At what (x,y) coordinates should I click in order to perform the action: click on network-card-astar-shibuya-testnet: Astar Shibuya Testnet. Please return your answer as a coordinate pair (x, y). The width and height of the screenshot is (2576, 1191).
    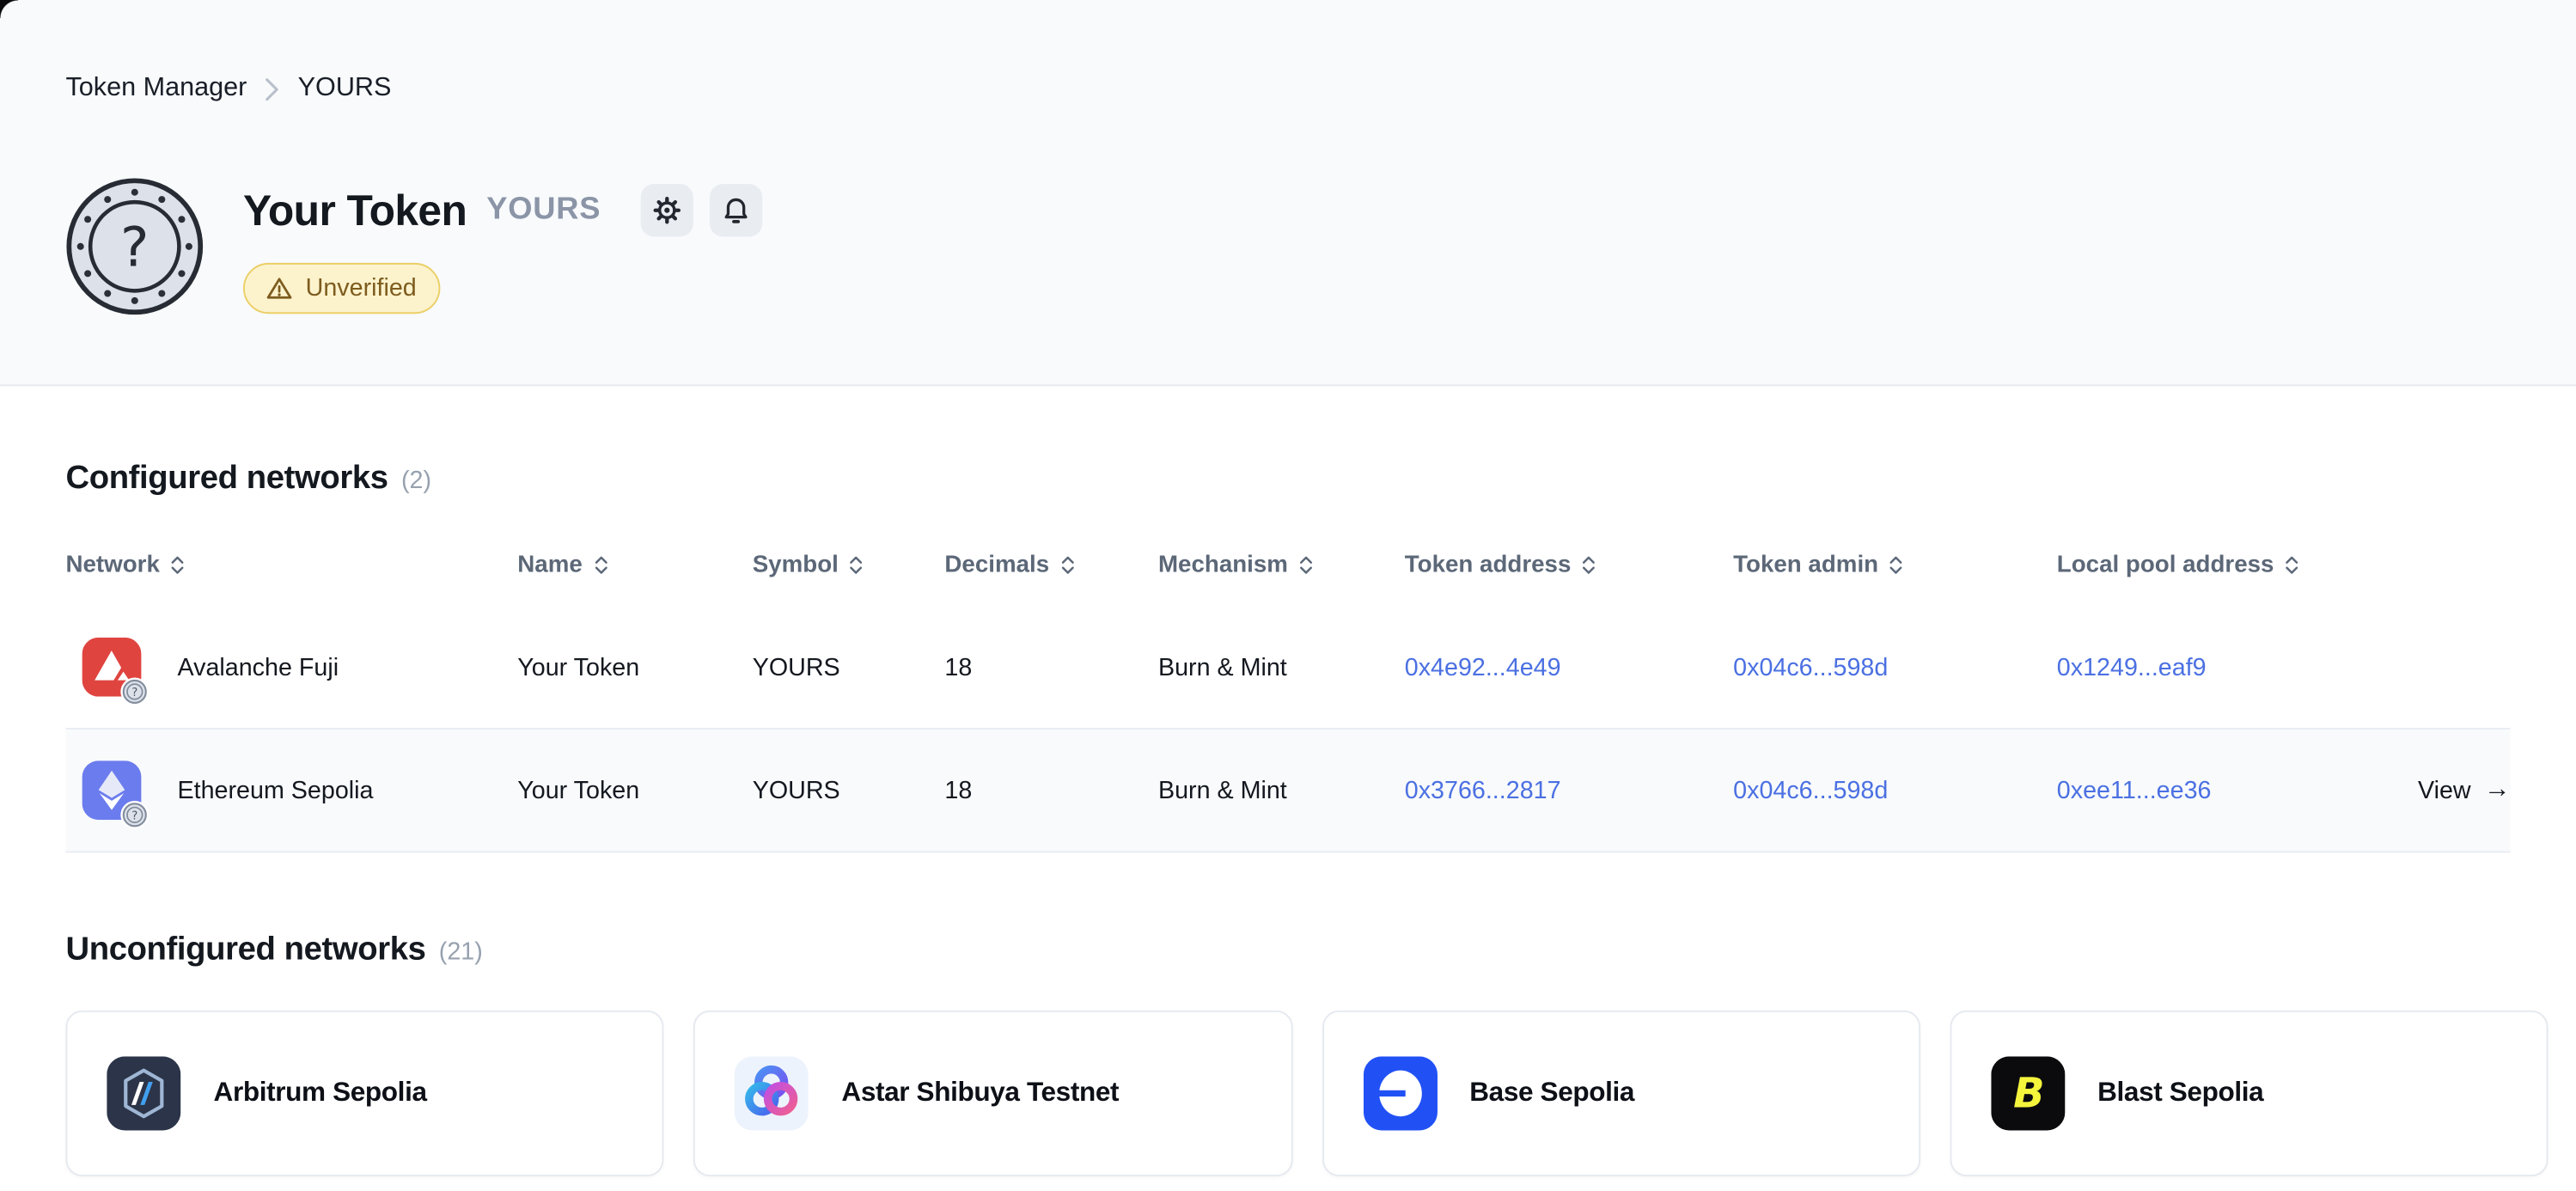
    Looking at the image, I should click on (992, 1093).